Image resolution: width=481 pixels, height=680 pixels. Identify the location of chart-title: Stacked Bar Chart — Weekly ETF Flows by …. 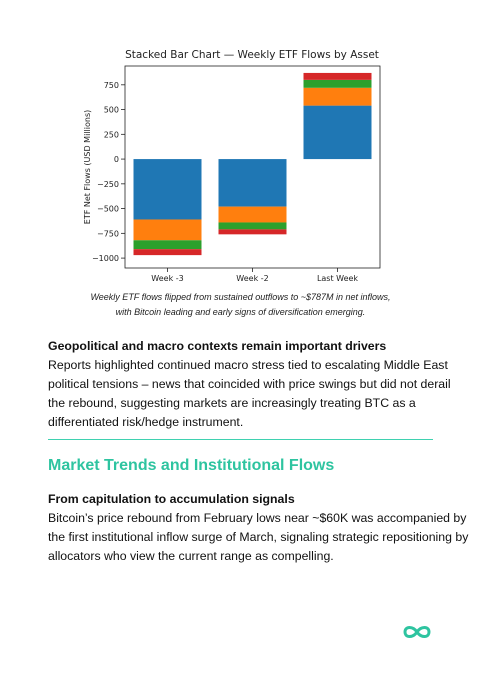
(252, 55).